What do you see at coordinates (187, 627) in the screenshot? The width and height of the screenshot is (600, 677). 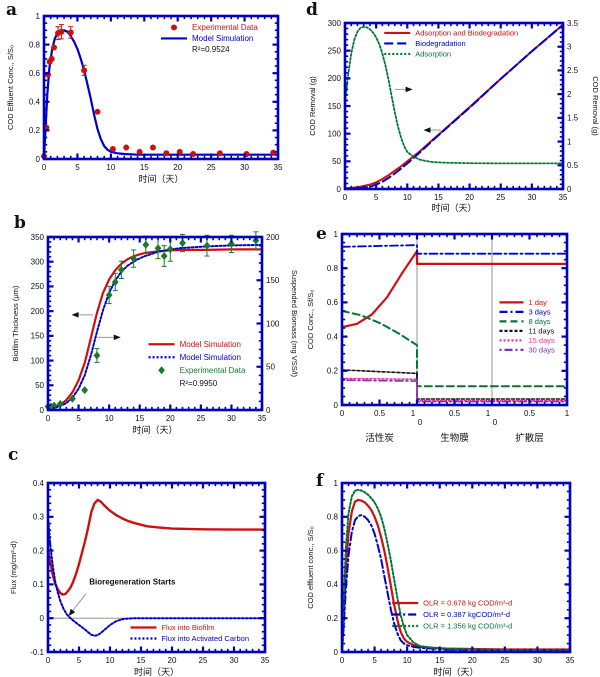 I see `legend-label: Flux into Biofilm` at bounding box center [187, 627].